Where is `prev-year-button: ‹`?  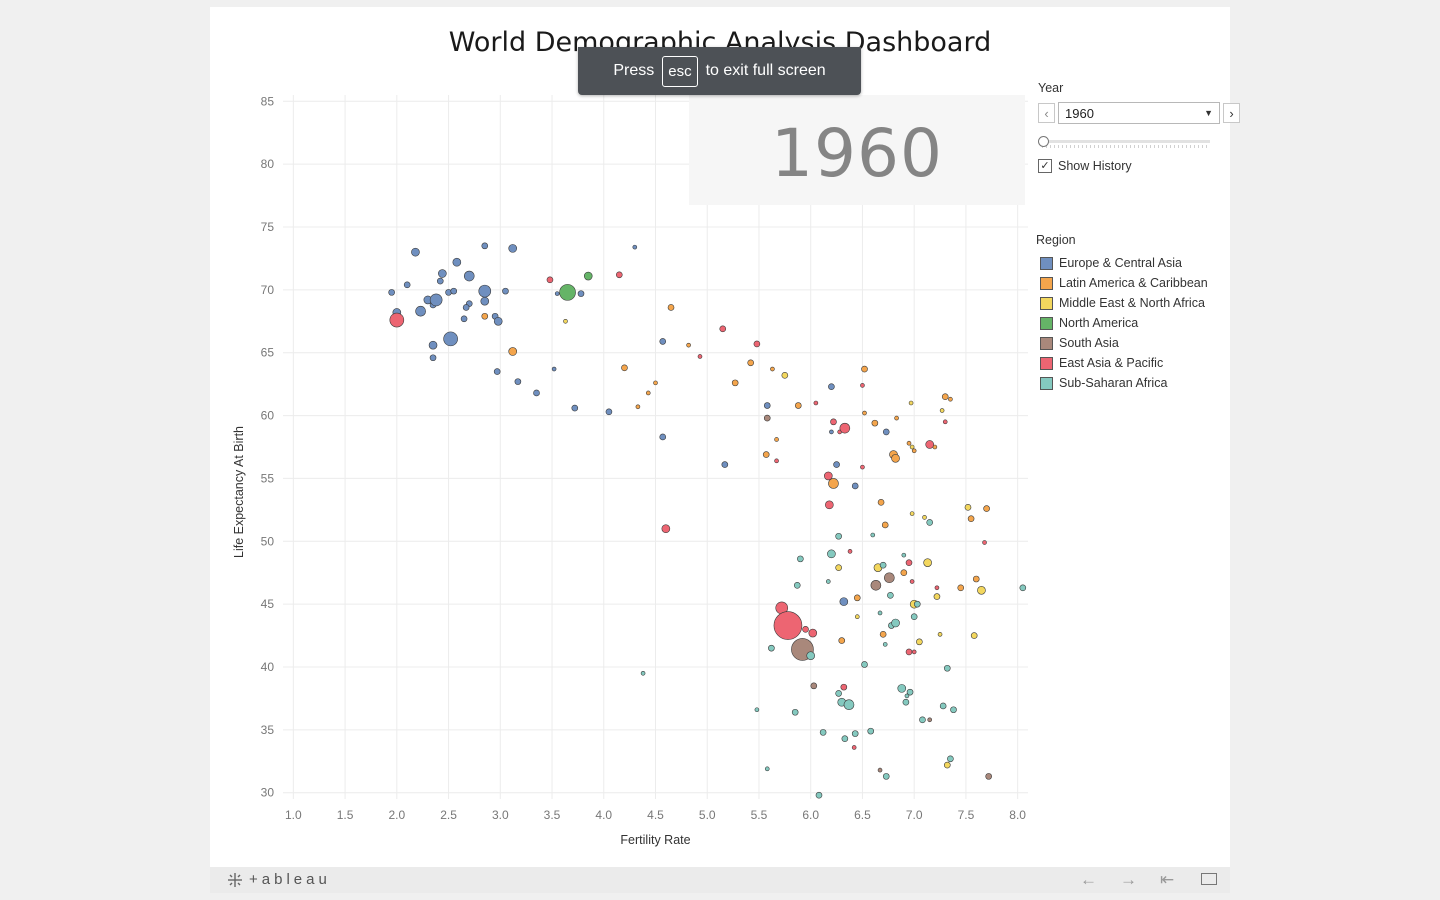 prev-year-button: ‹ is located at coordinates (1046, 113).